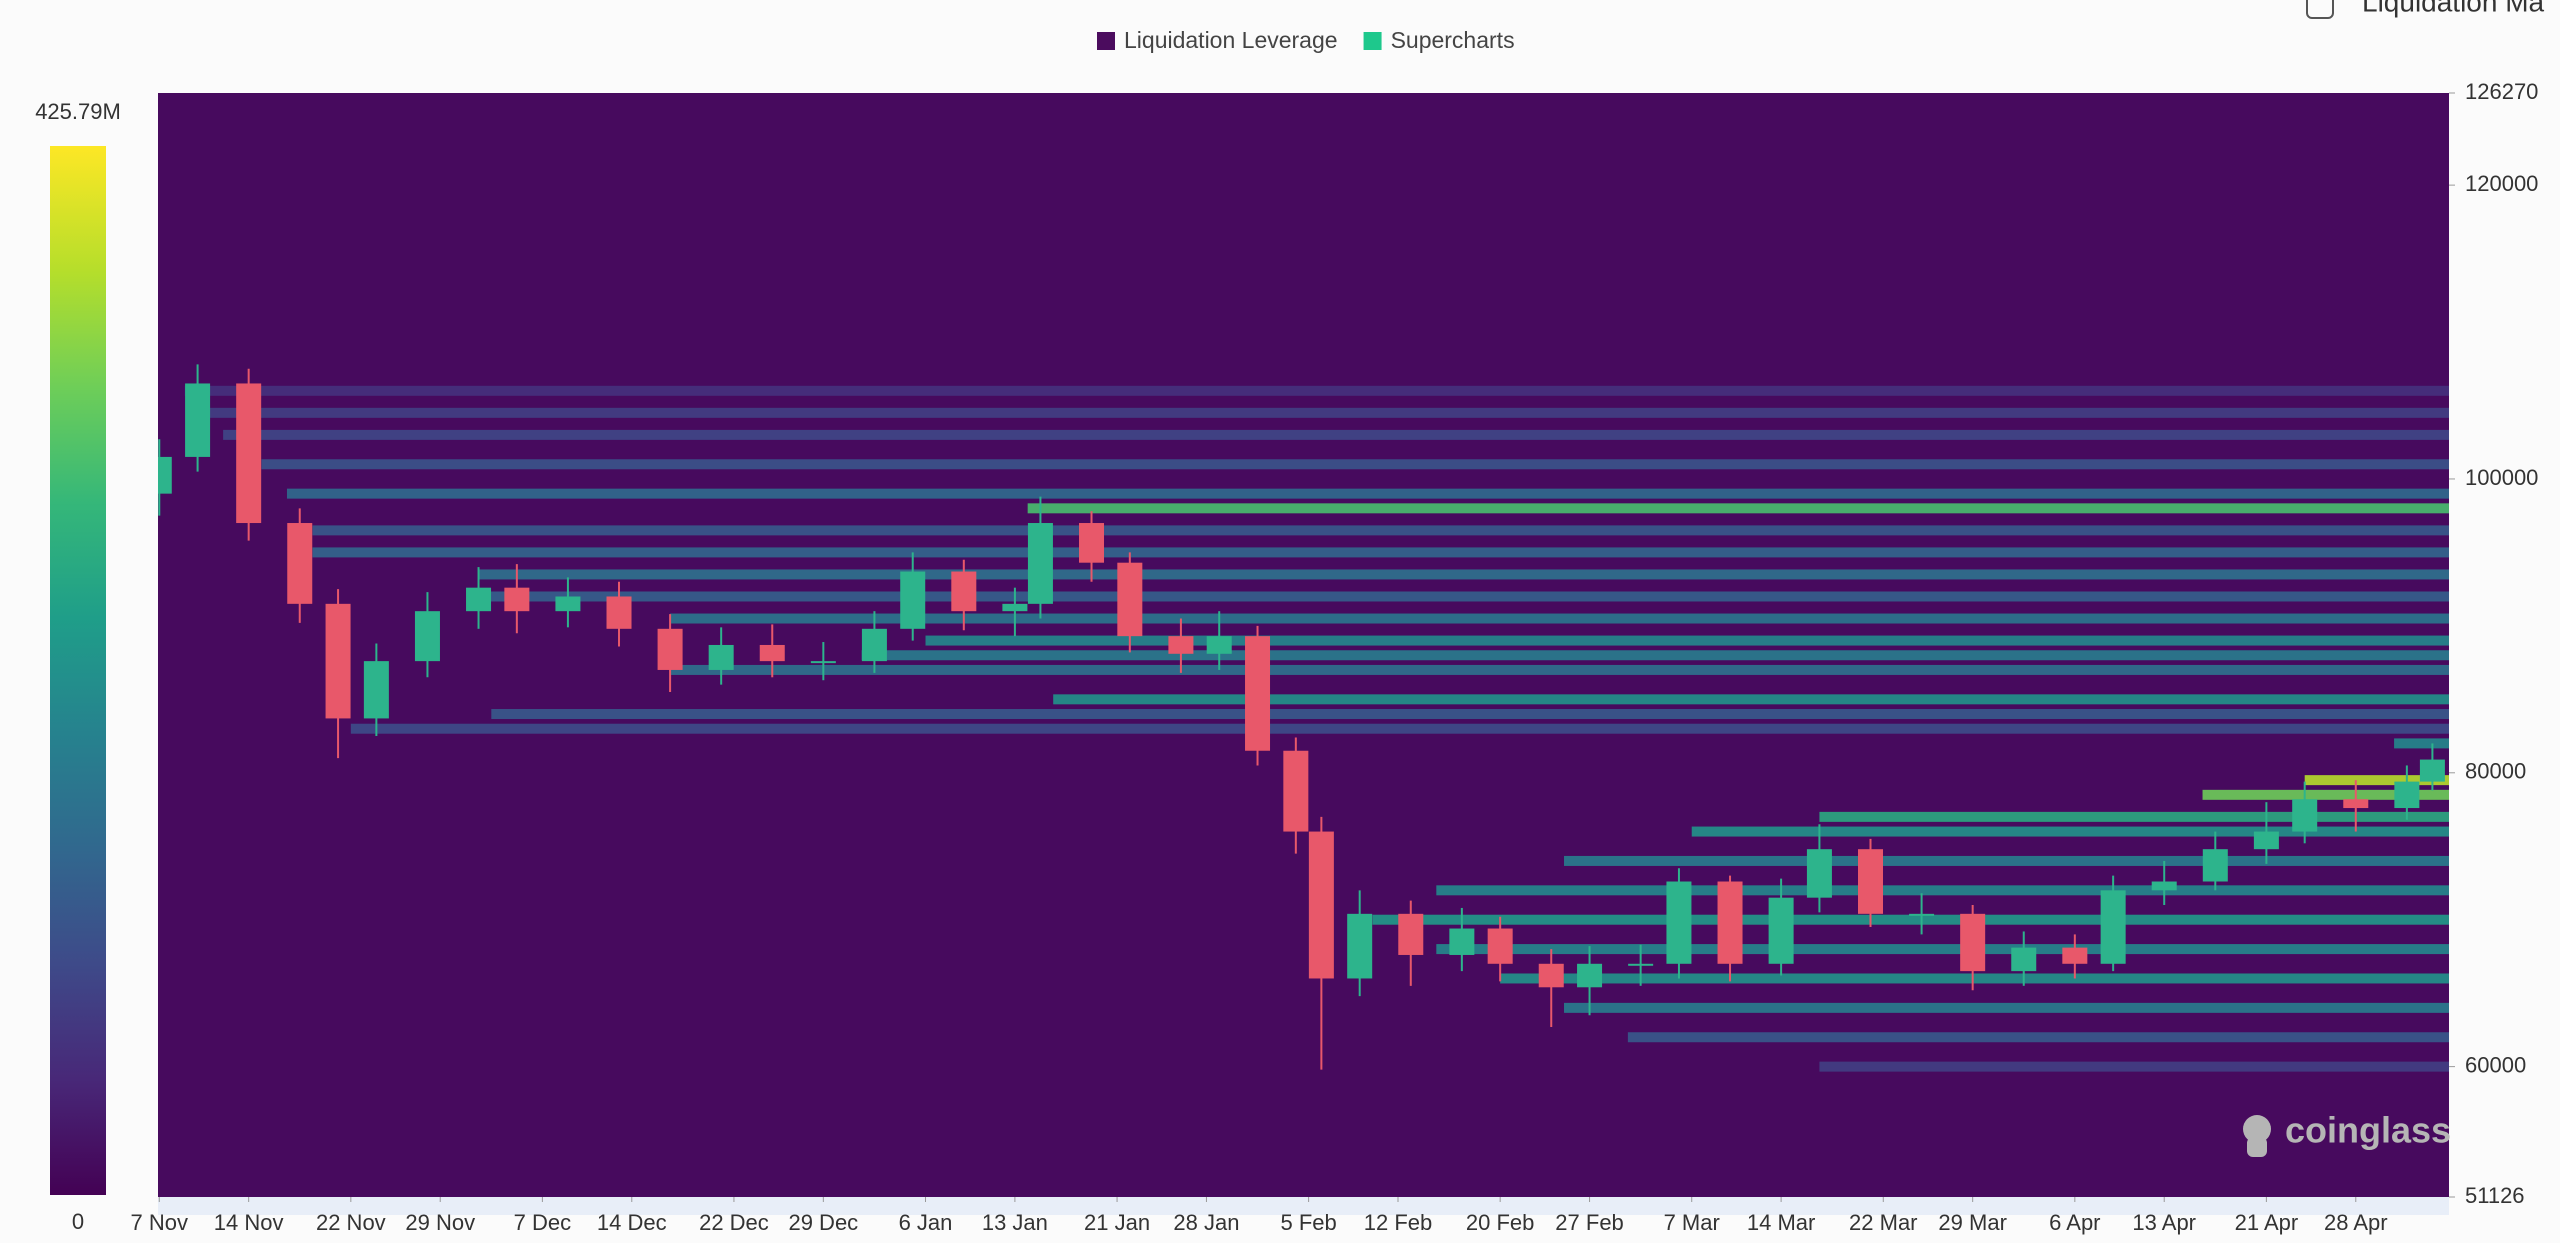  I want to click on x-tick-label: 27 Feb, so click(1589, 1222).